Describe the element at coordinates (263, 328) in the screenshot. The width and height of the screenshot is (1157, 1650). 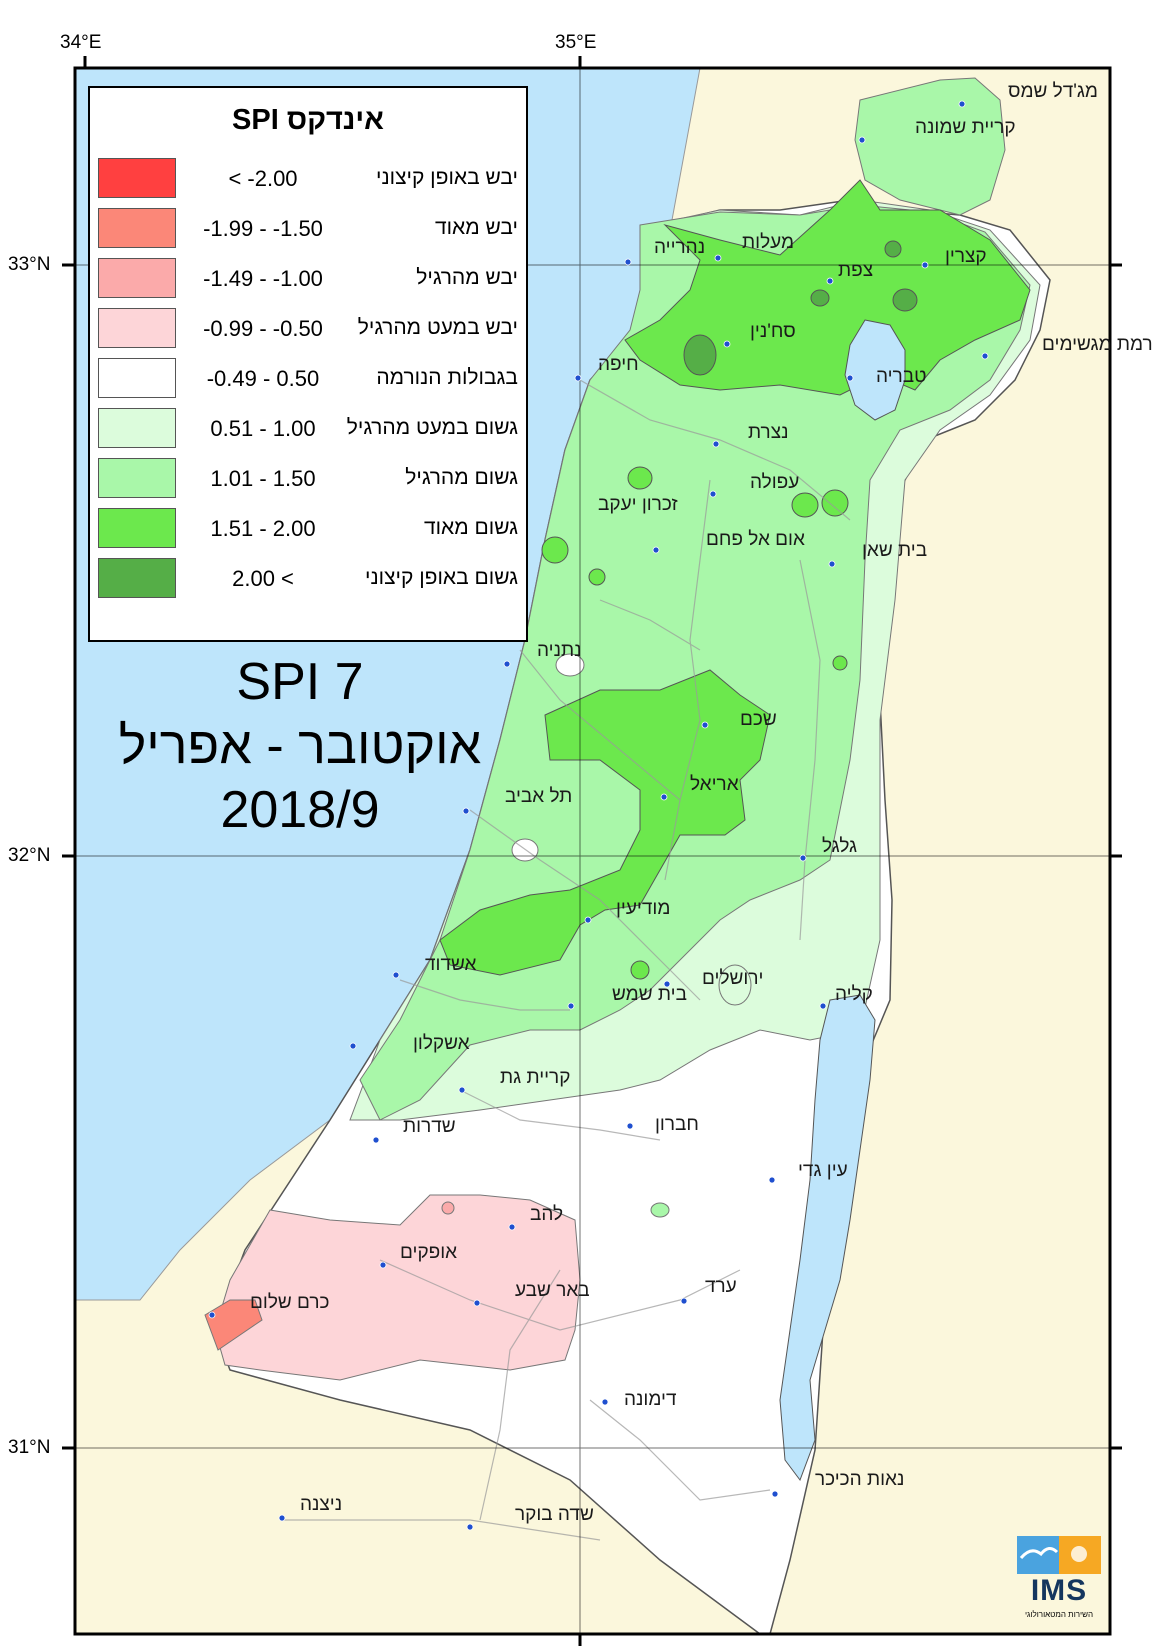
I see `legend-range: -0.99 - -0.50` at that location.